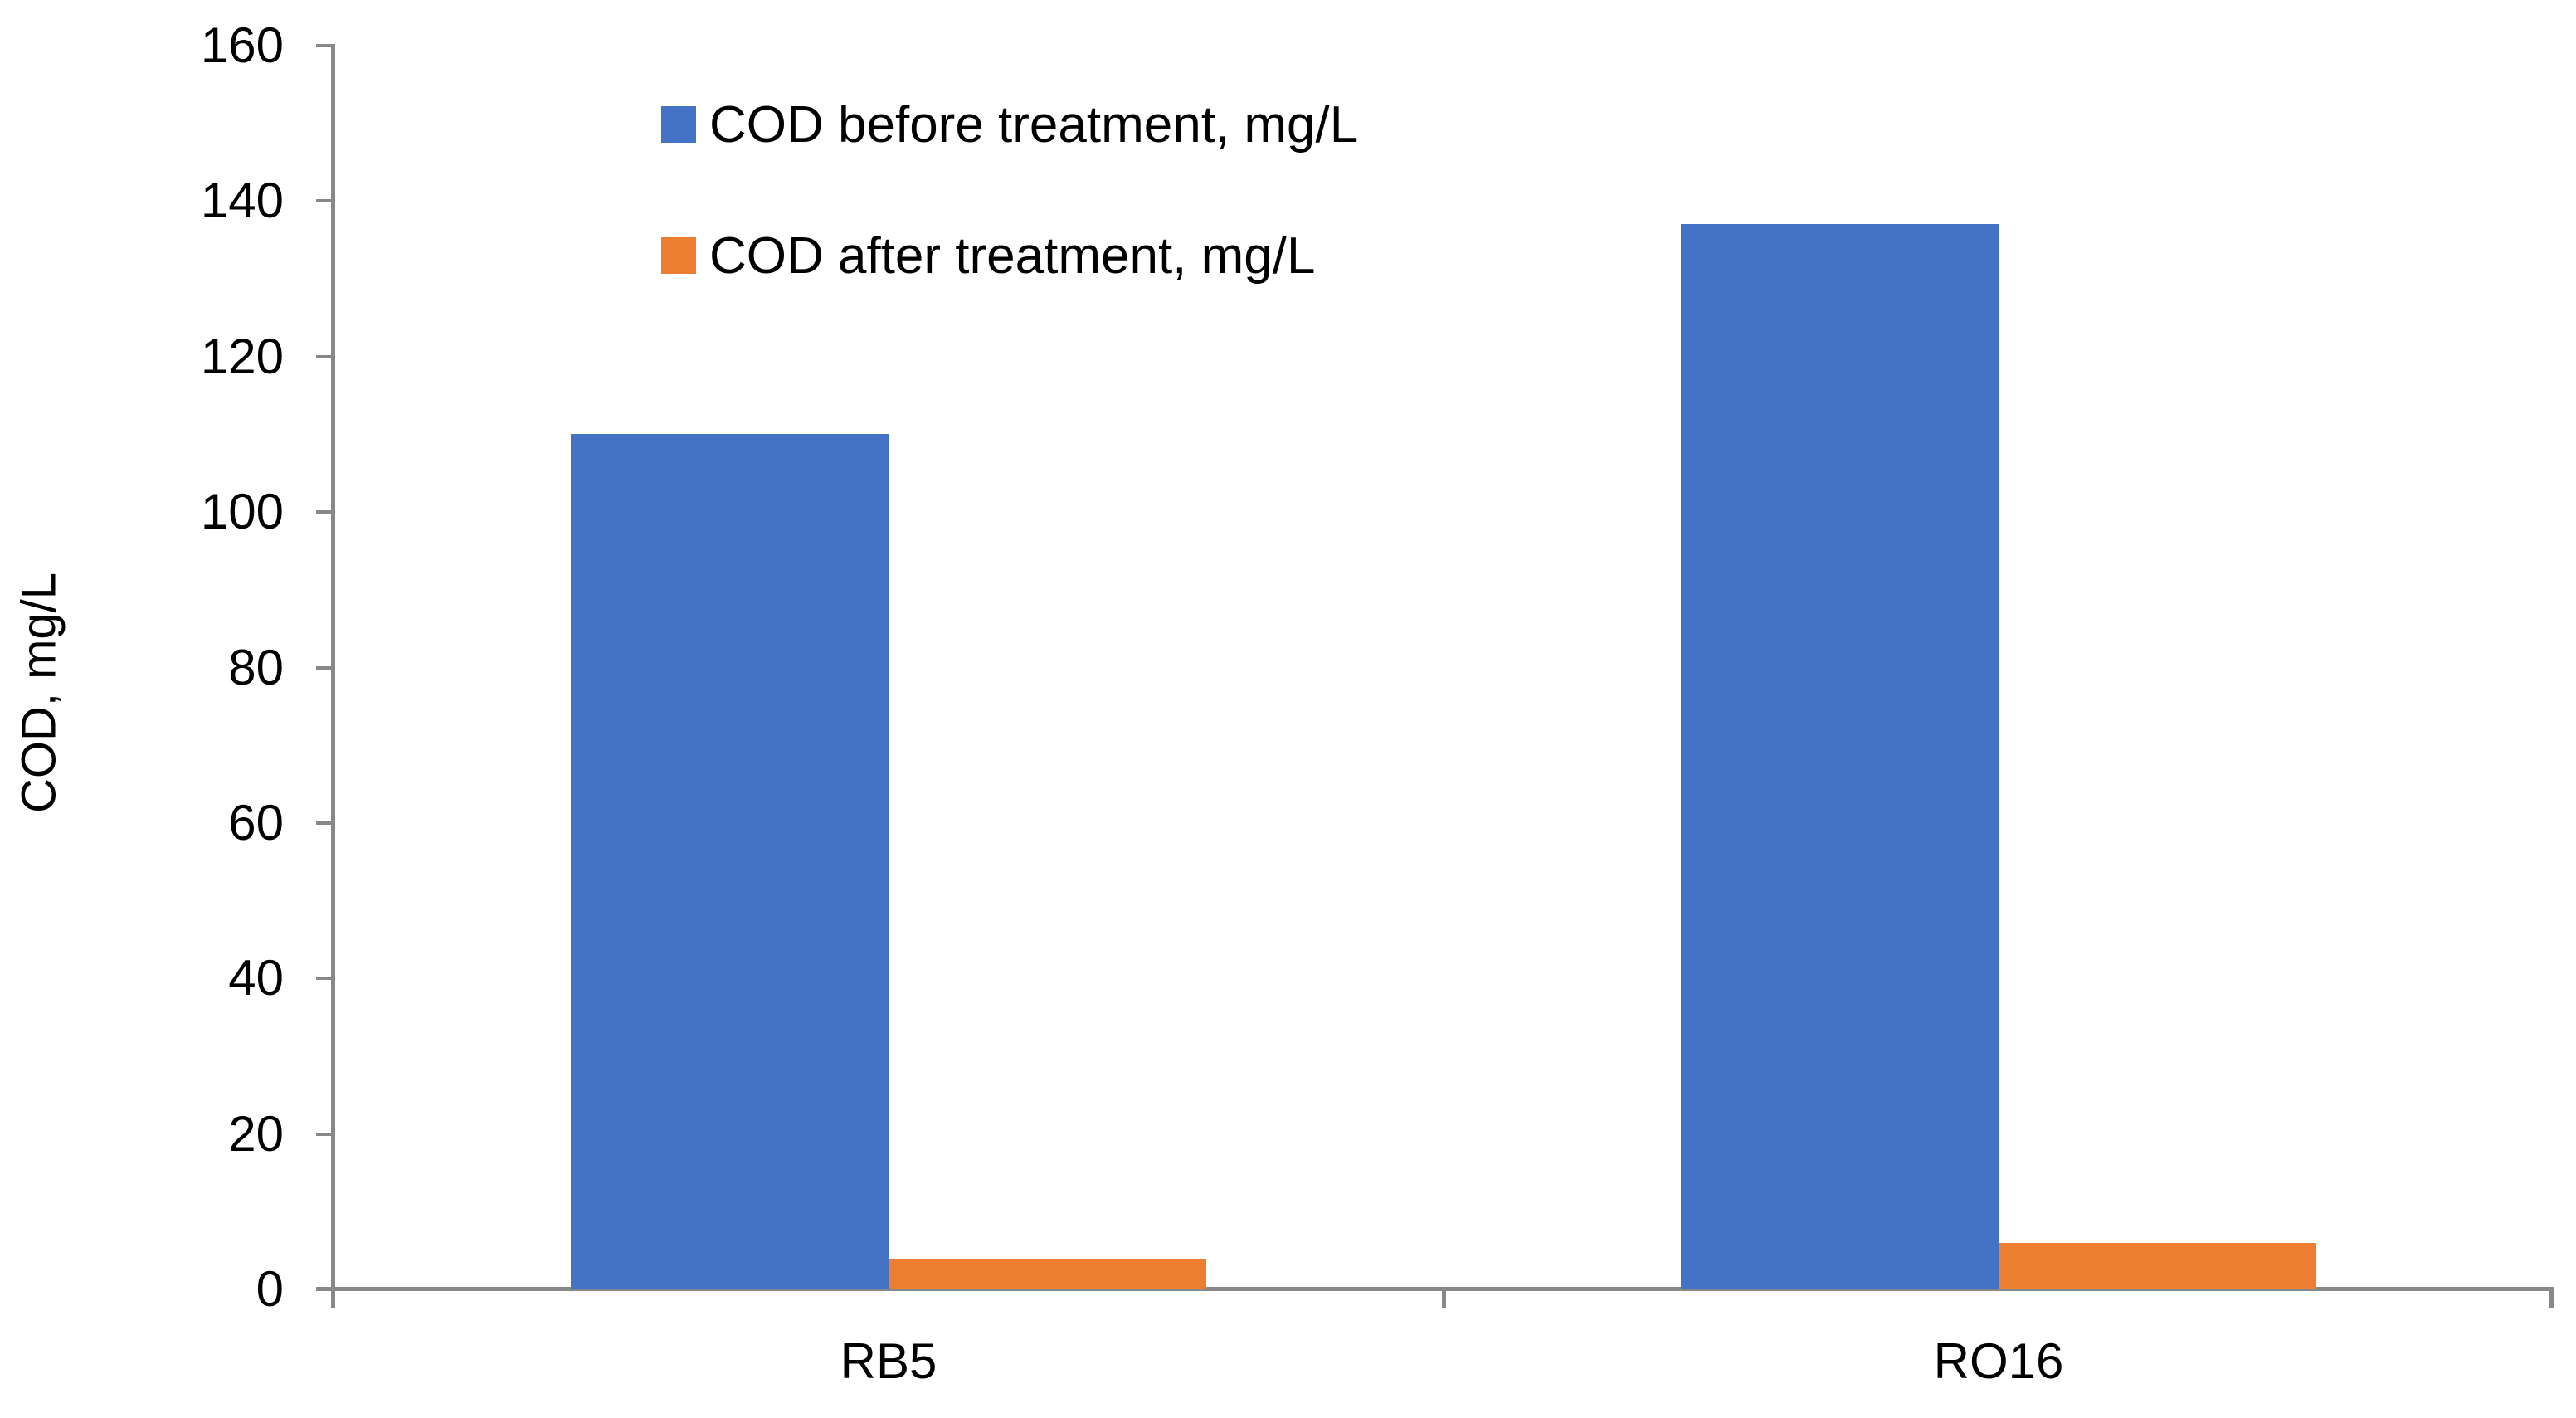 The image size is (2576, 1418). What do you see at coordinates (888, 1361) in the screenshot?
I see `x-category-label-rb5: RB5` at bounding box center [888, 1361].